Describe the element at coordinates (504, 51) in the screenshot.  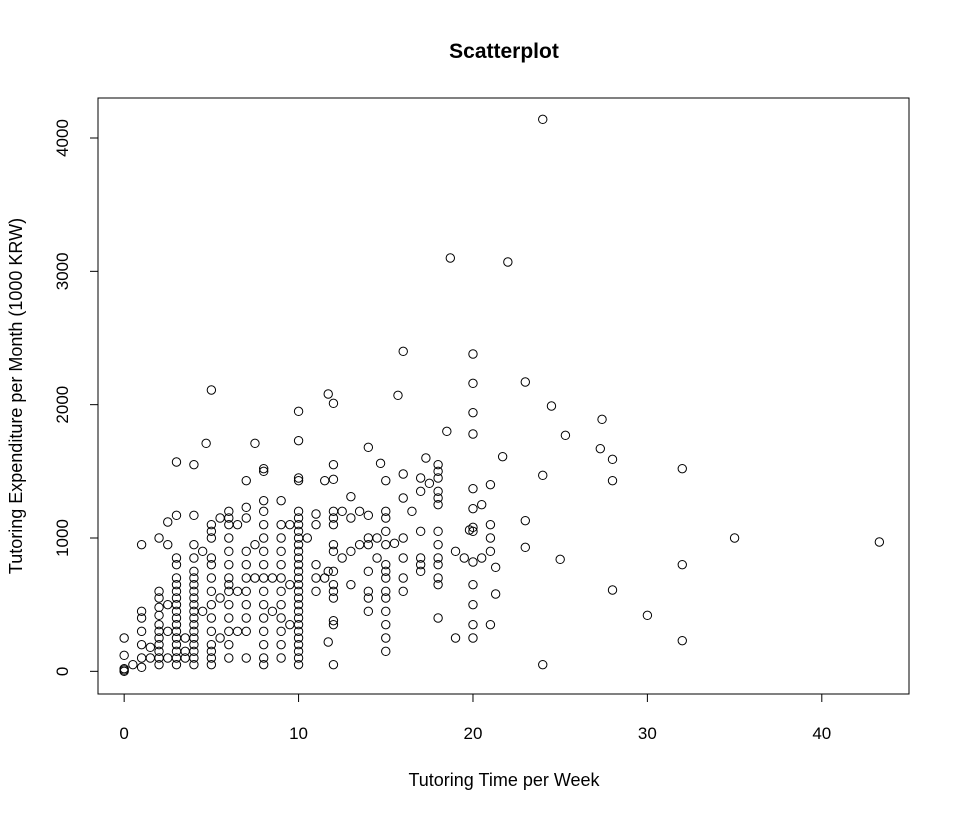
I see `chart-title: Scatterplot` at that location.